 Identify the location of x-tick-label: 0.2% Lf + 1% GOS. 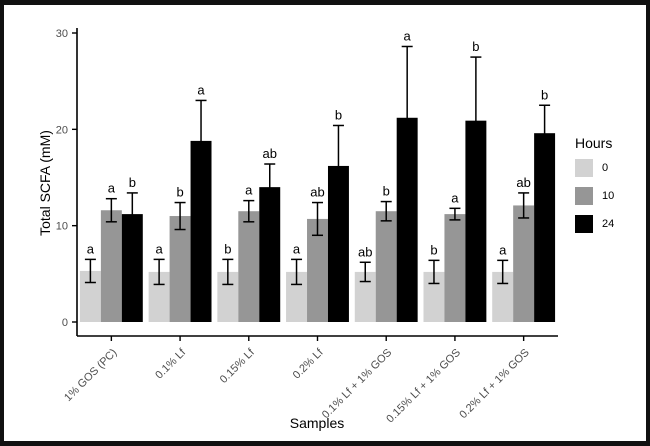
(494, 384).